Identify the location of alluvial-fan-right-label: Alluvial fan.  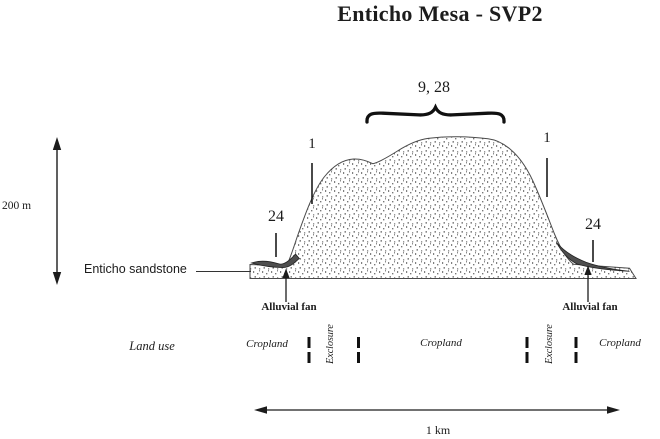
(590, 307).